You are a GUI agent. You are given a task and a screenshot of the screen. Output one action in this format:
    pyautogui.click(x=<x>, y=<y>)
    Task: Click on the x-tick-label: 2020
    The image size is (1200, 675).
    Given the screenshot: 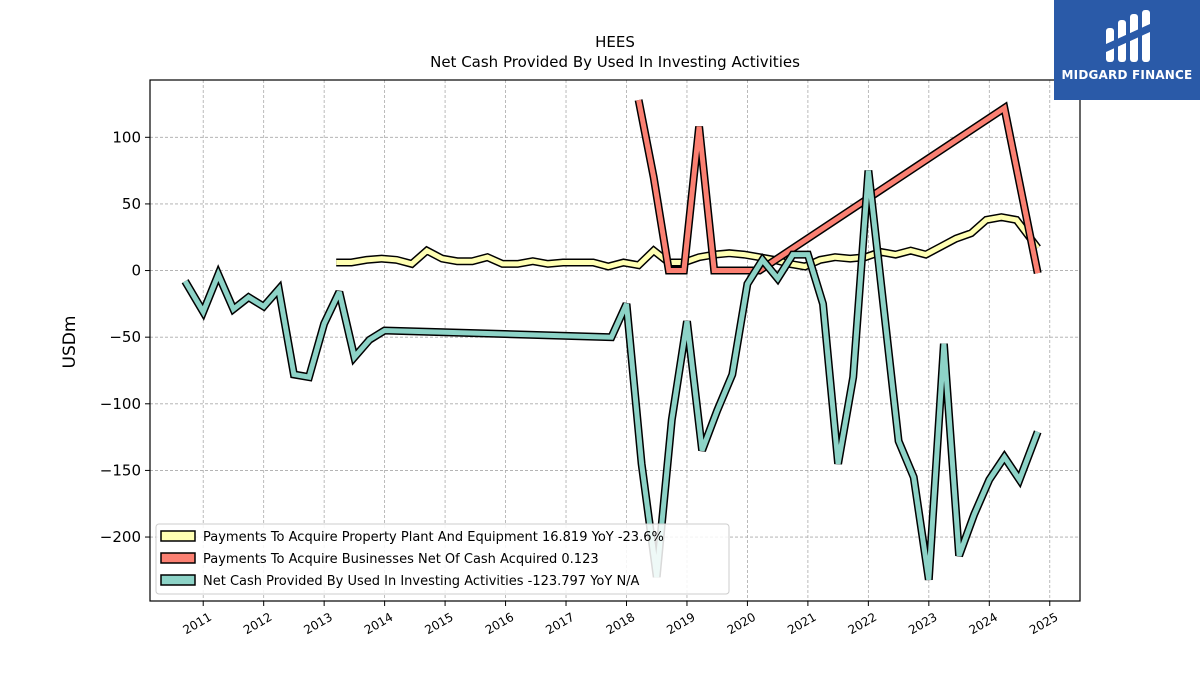 What is the action you would take?
    pyautogui.click(x=741, y=623)
    